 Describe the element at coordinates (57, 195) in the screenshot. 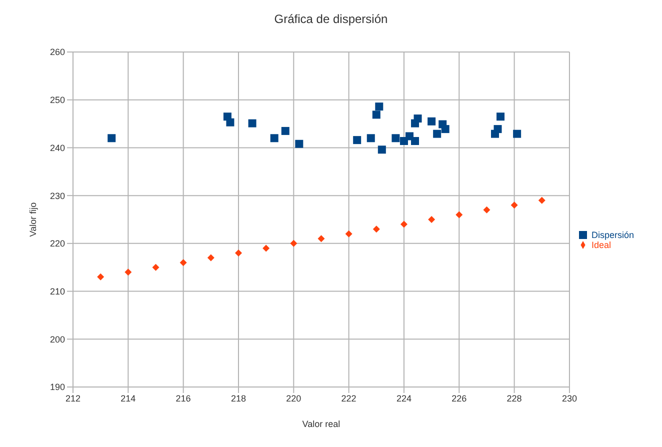

I see `y-tick-label: 230` at that location.